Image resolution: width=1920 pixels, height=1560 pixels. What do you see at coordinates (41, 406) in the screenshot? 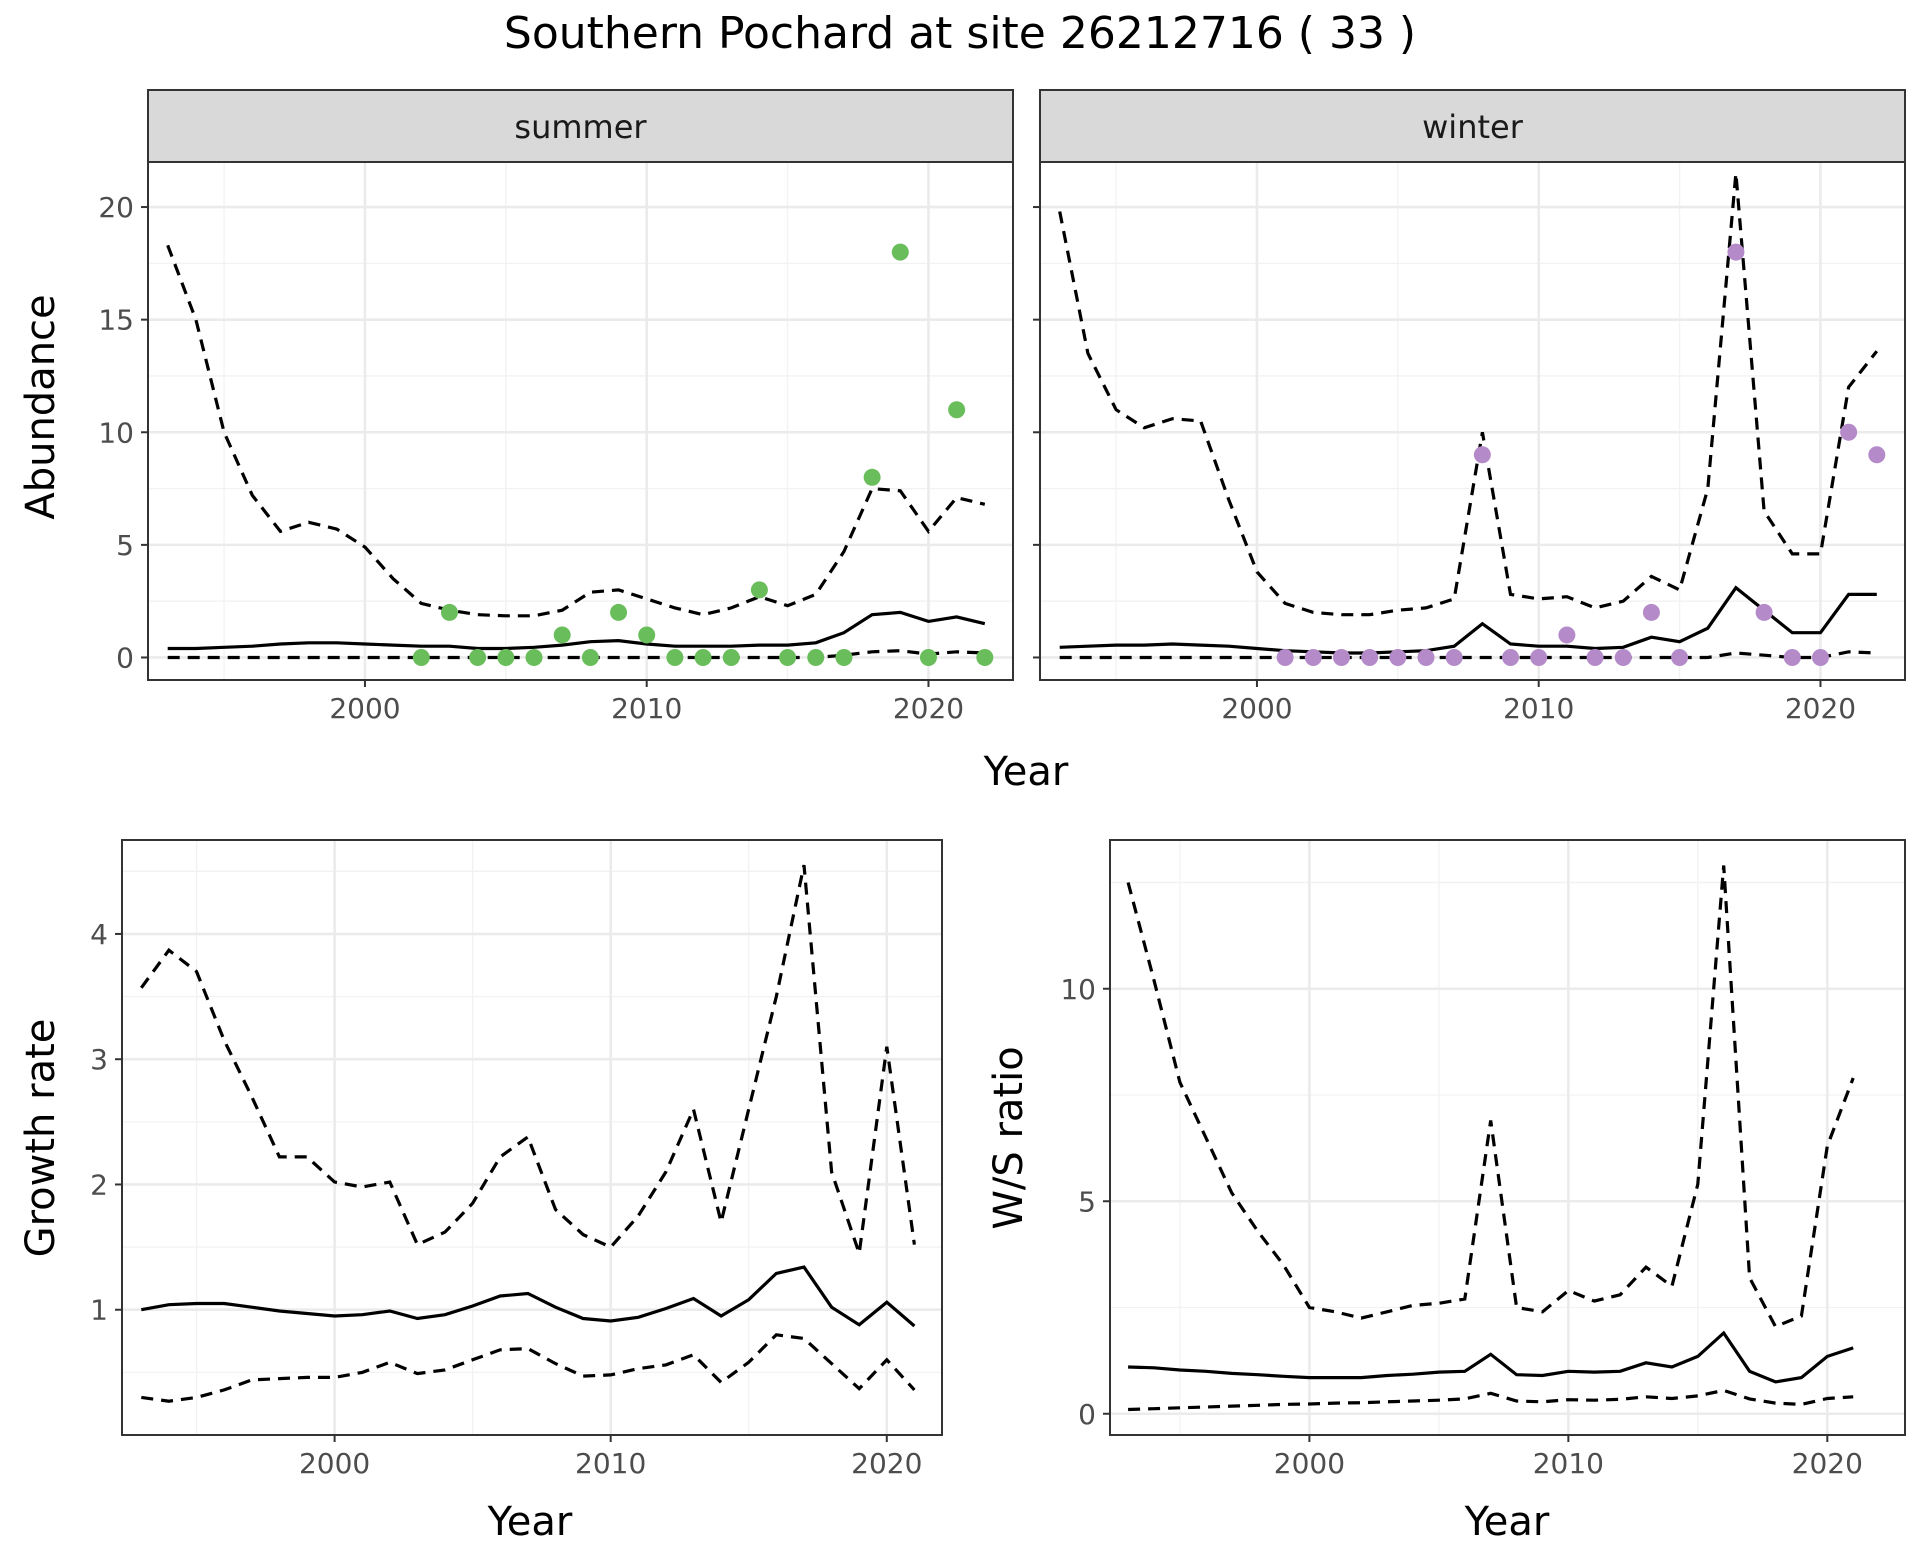
I see `abundance-y-axis-title: Abundance` at bounding box center [41, 406].